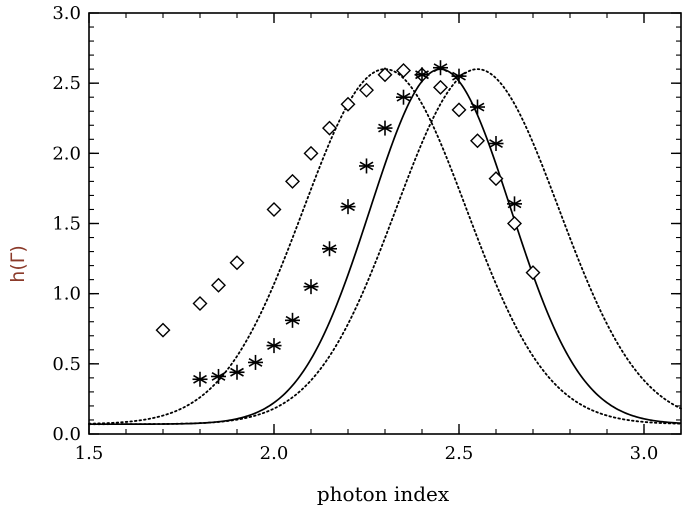 This screenshot has height=508, width=686. I want to click on x-tick-label: 3.0, so click(644, 453).